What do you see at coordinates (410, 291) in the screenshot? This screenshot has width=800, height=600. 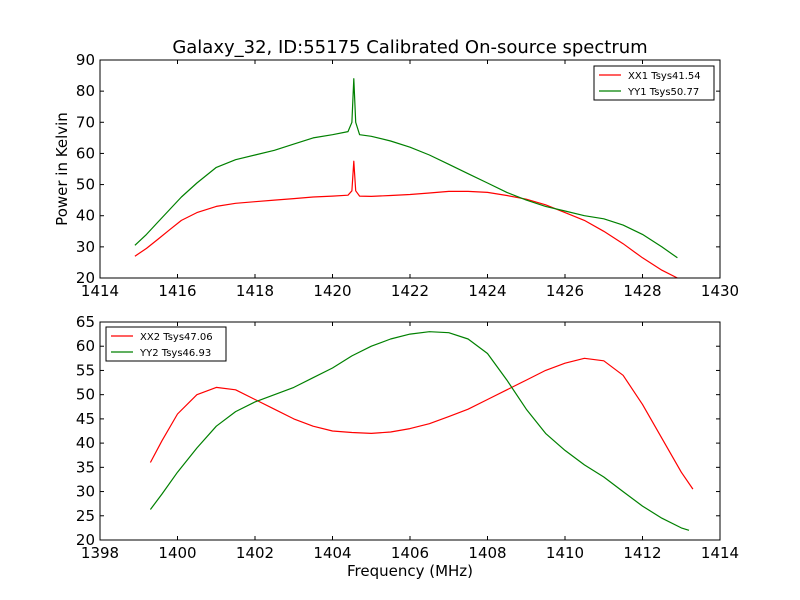 I see `x-tick-label: 1422` at bounding box center [410, 291].